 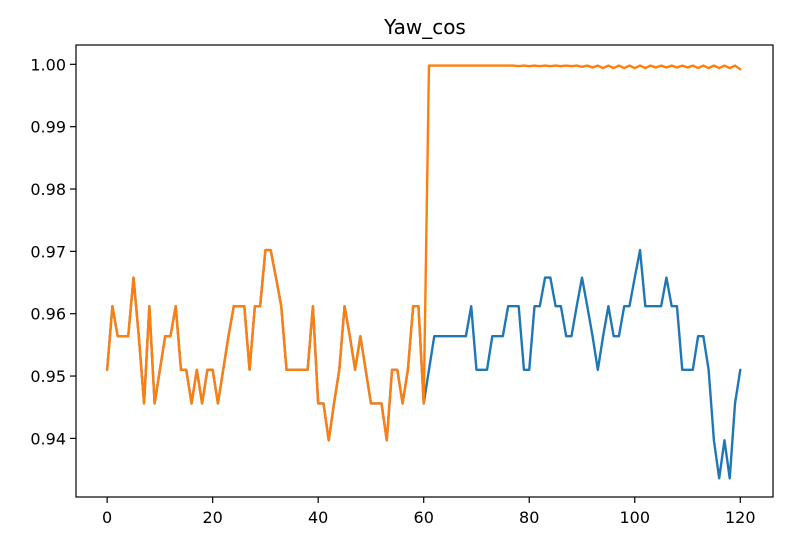 I want to click on x-tick-label: 120, so click(x=740, y=517).